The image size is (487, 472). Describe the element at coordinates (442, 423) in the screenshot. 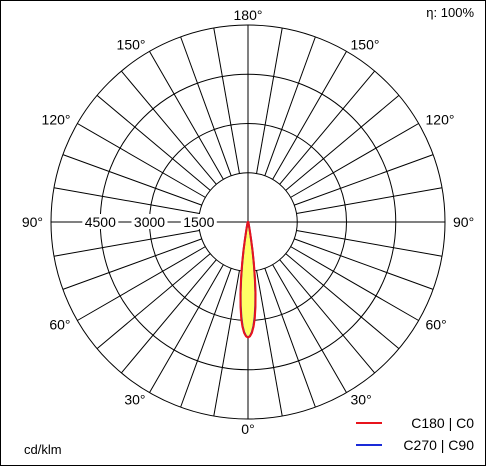

I see `legend-label-0: C180 | C0` at that location.